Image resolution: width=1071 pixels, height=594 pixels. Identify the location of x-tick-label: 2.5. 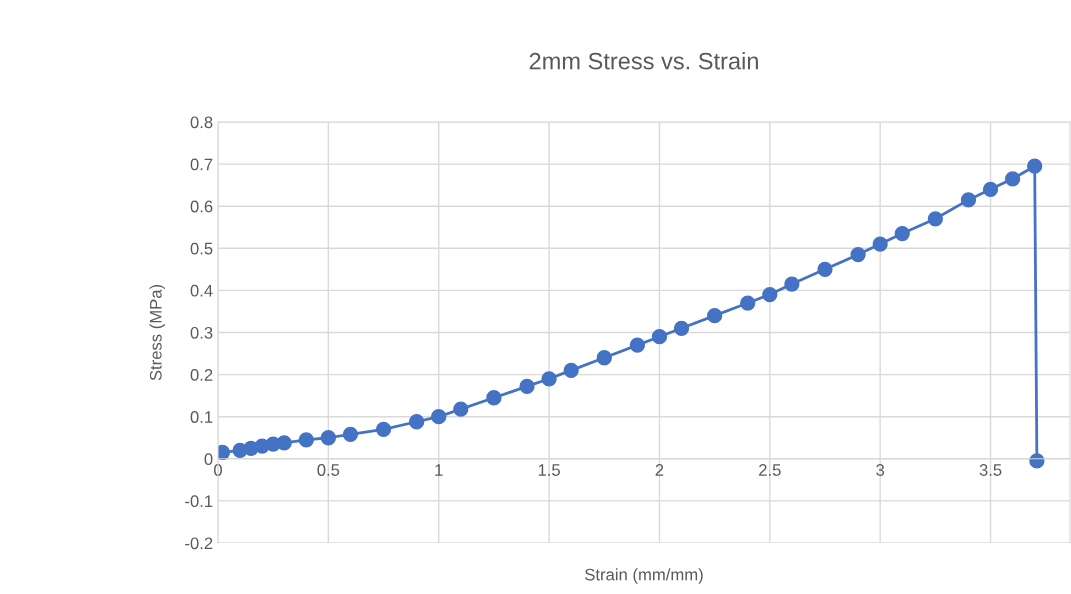
(770, 470).